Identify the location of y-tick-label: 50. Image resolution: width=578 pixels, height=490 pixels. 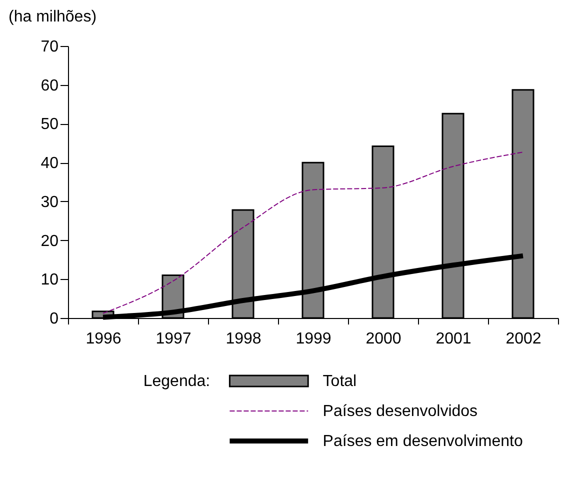
(49, 125).